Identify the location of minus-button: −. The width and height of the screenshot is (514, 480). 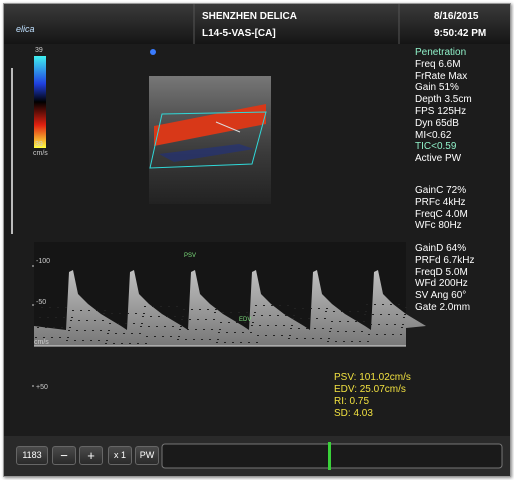
(64, 455).